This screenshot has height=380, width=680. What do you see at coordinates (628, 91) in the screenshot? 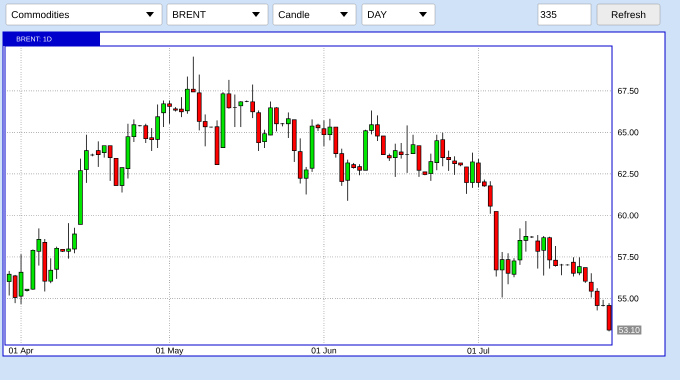
I see `y-tick-label: 67.50` at bounding box center [628, 91].